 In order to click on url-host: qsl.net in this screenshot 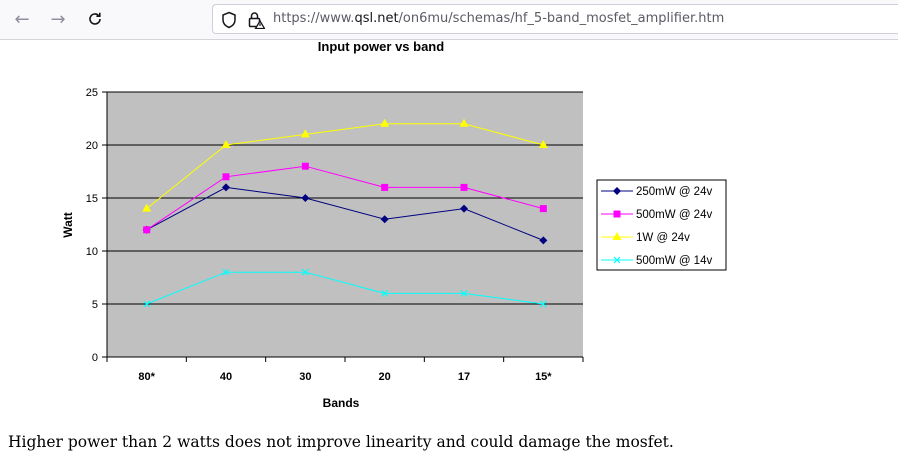, I will do `click(376, 18)`.